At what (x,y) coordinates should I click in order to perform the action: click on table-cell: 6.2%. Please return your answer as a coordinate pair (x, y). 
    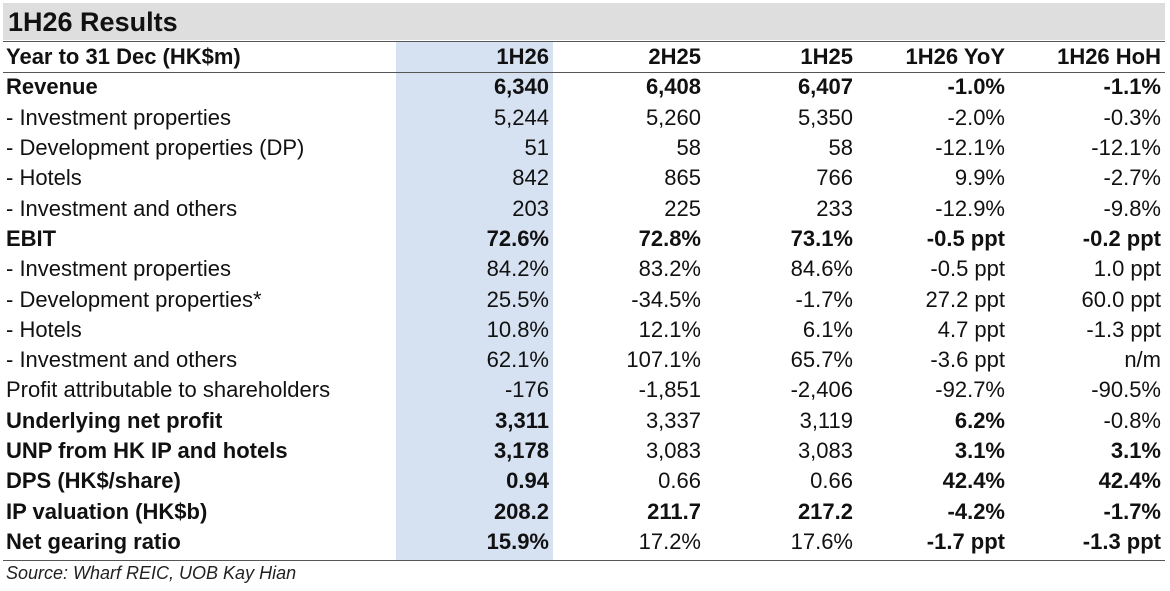
    Looking at the image, I should click on (979, 420).